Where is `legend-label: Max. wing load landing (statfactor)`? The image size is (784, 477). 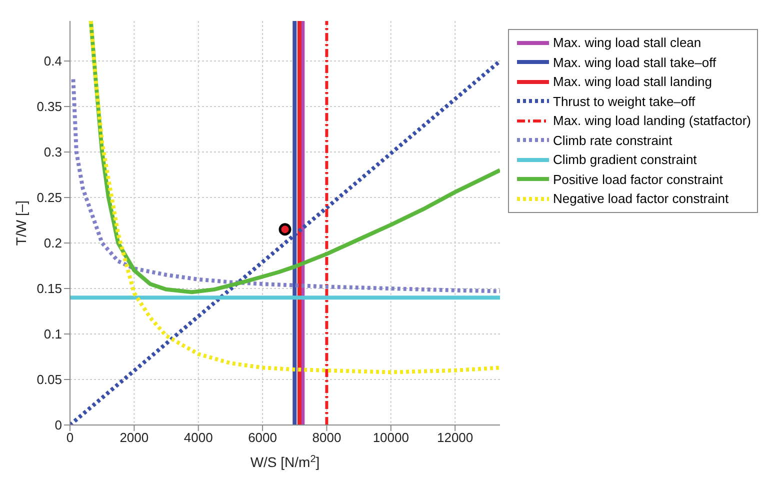
legend-label: Max. wing load landing (statfactor) is located at coordinates (652, 120).